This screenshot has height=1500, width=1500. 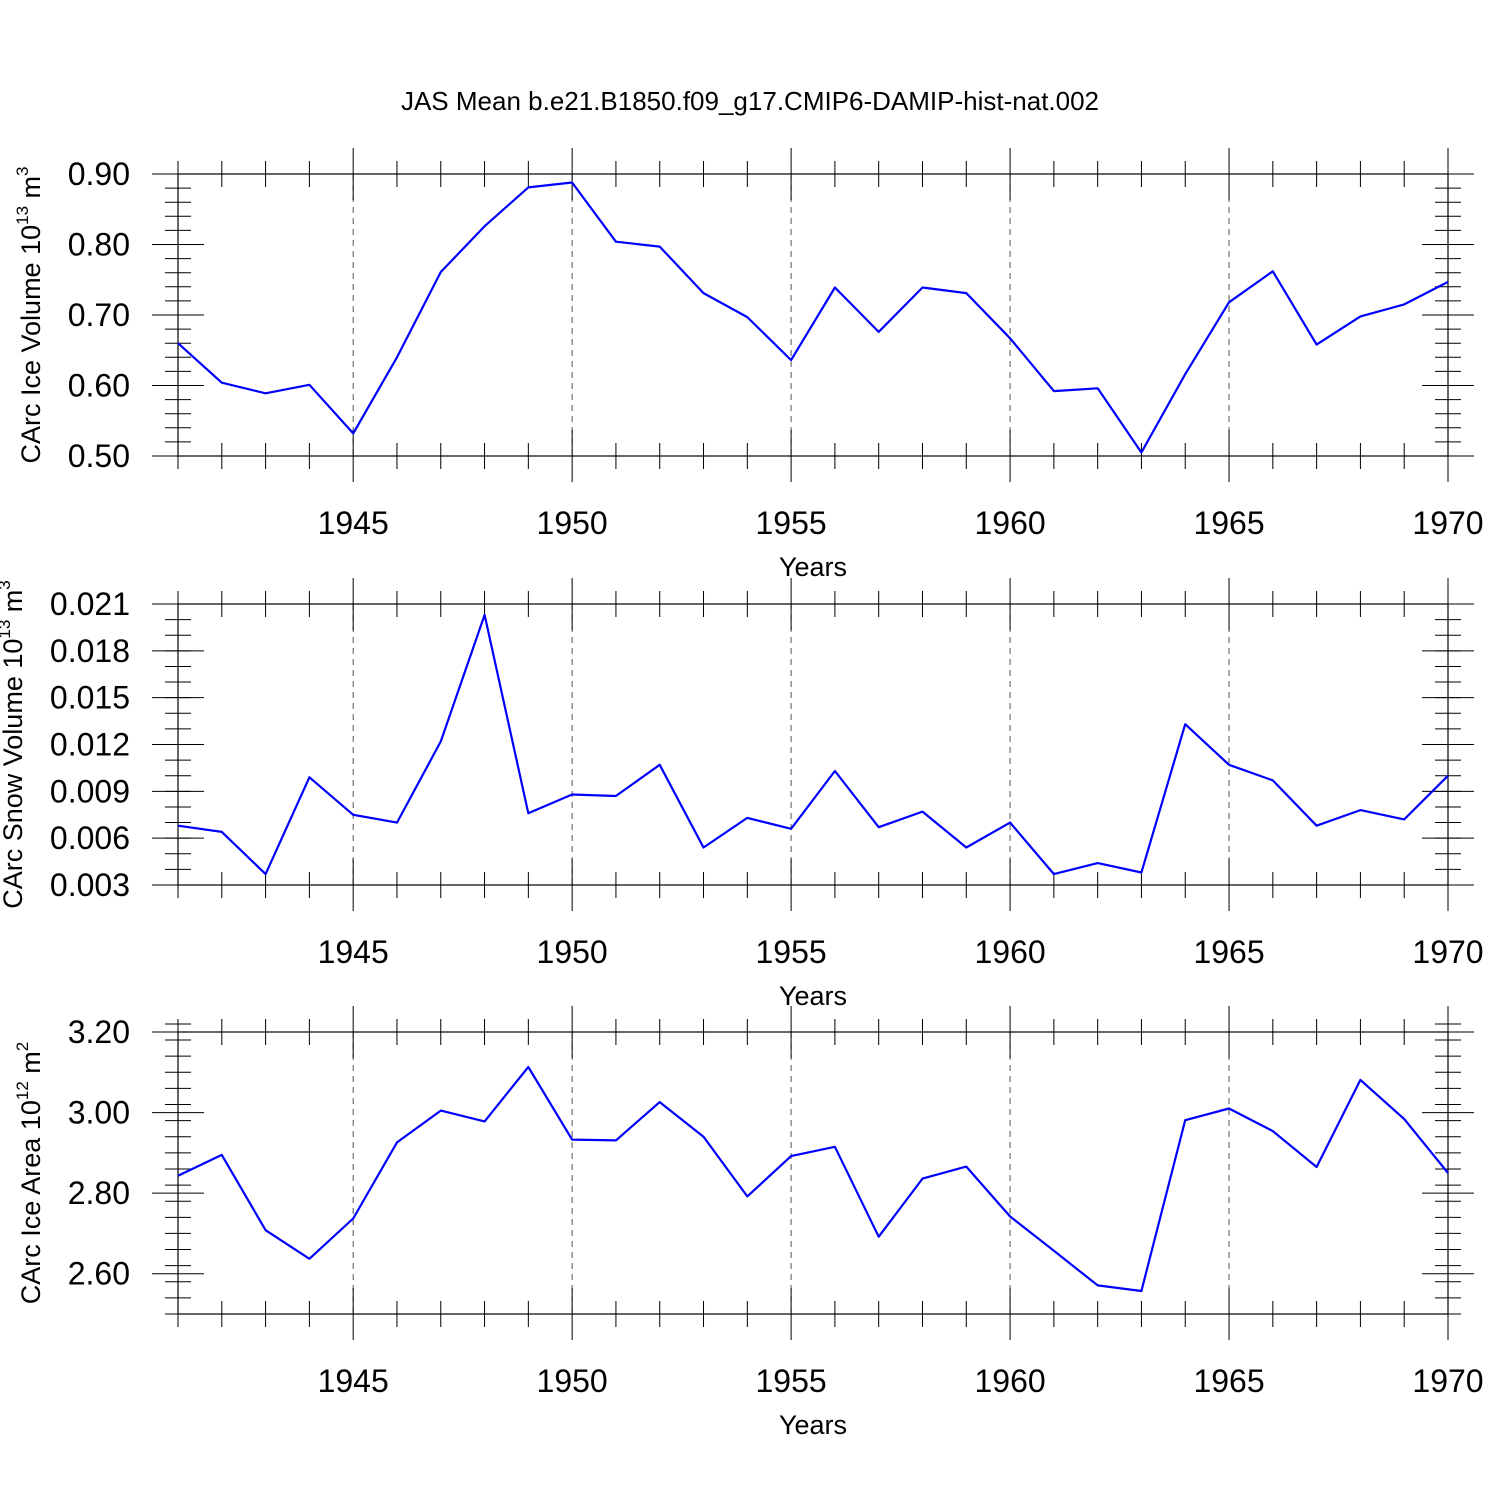 What do you see at coordinates (29, 314) in the screenshot?
I see `y-axis-label: CArc Ice Volume 1013 m3` at bounding box center [29, 314].